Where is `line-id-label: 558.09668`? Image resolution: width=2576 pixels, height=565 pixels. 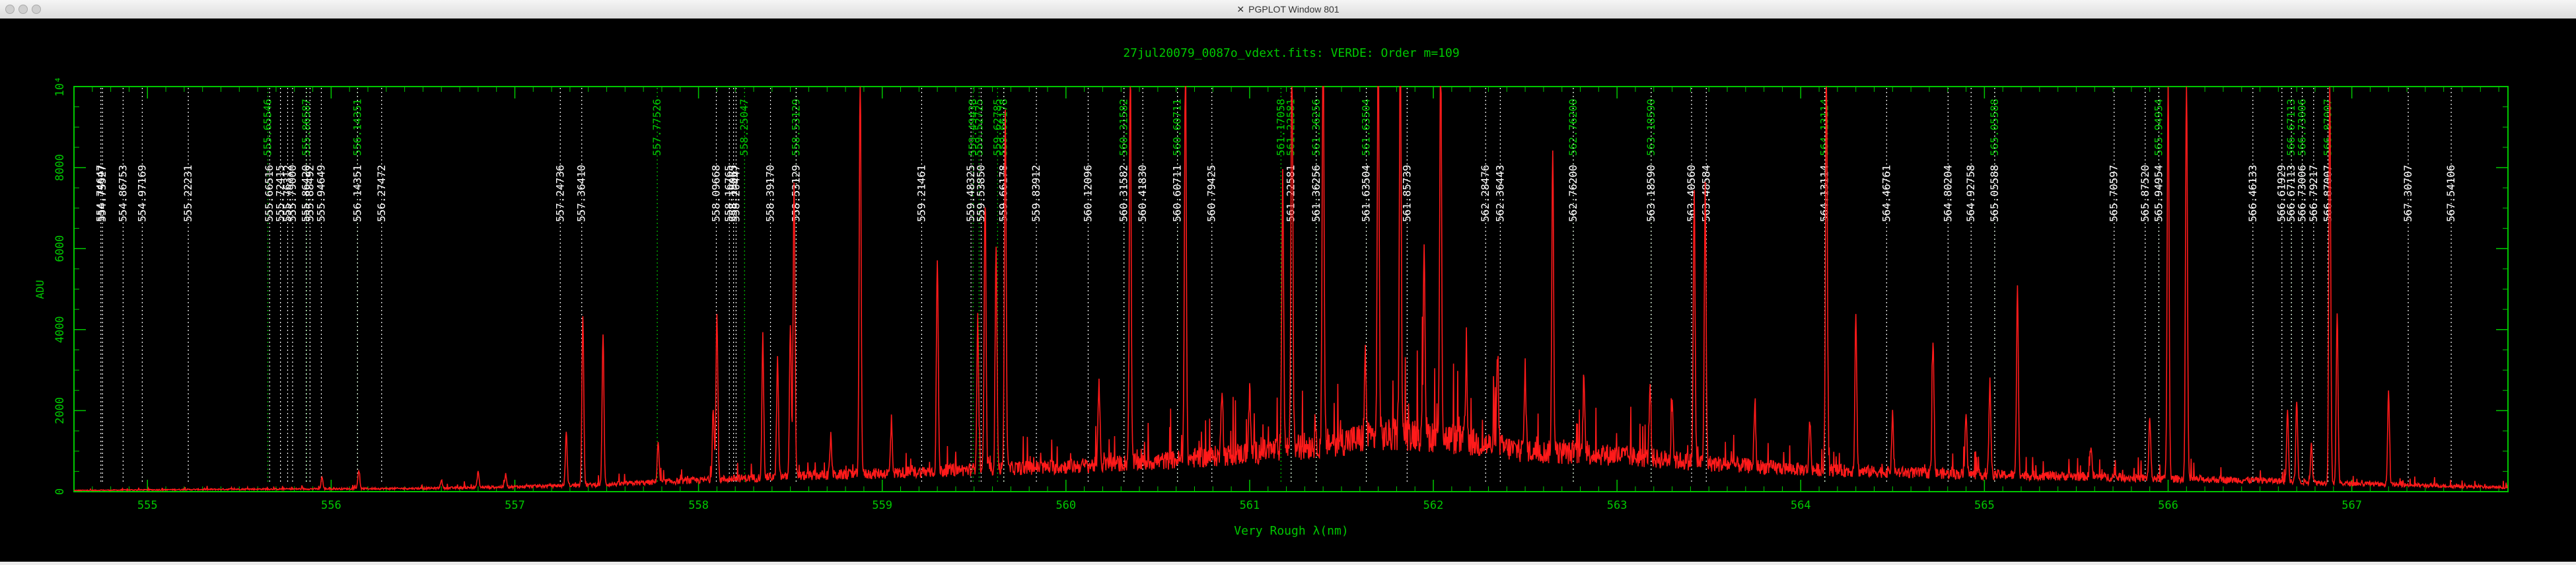
line-id-label: 558.09668 is located at coordinates (716, 193).